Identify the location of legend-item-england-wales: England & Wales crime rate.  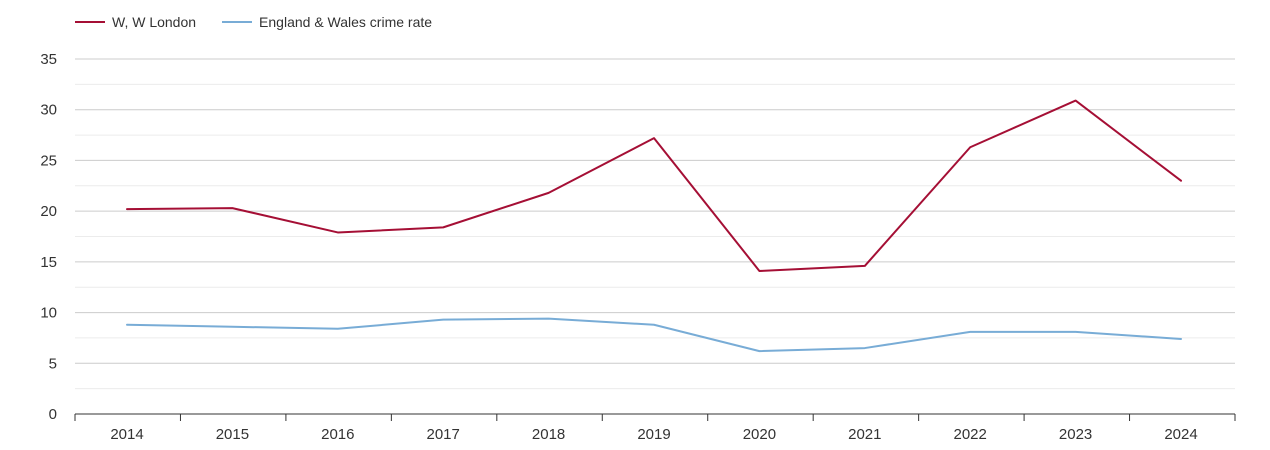
(327, 22).